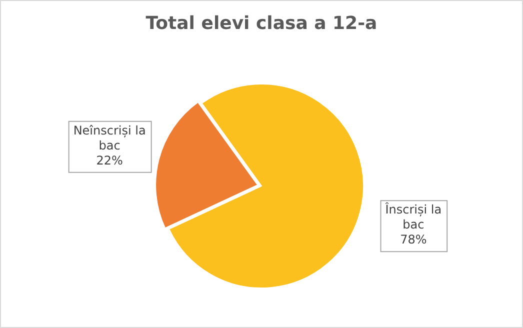 The image size is (523, 328). I want to click on chart-title: Total elevi clasa a 12-a, so click(261, 23).